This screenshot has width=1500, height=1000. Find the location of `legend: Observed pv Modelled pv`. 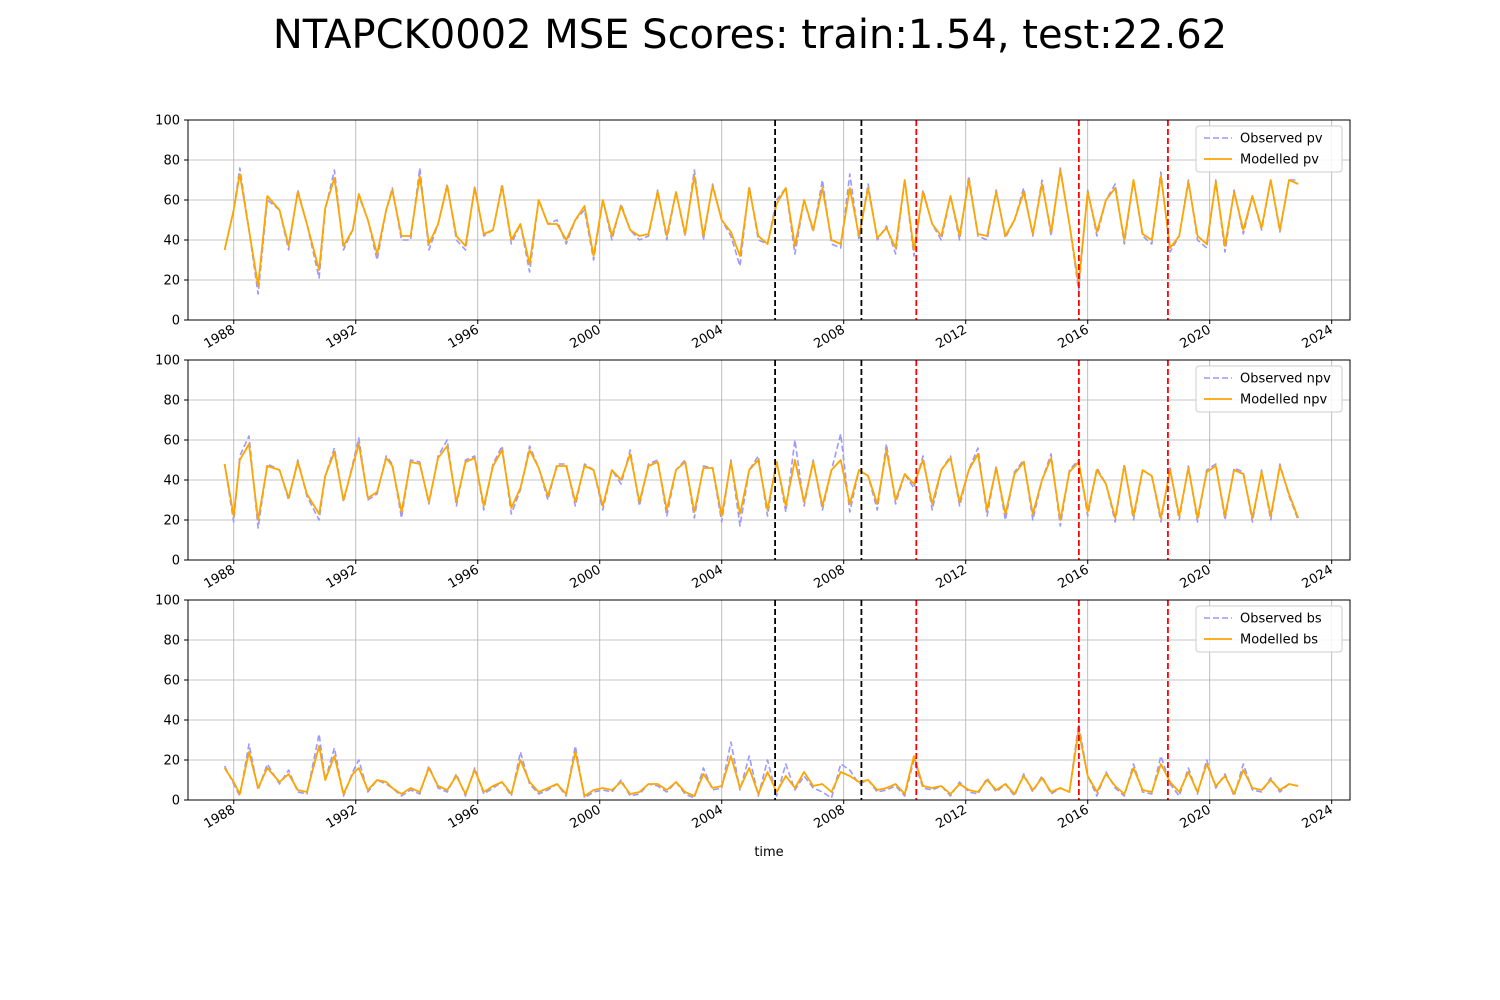

legend: Observed pv Modelled pv is located at coordinates (1269, 149).